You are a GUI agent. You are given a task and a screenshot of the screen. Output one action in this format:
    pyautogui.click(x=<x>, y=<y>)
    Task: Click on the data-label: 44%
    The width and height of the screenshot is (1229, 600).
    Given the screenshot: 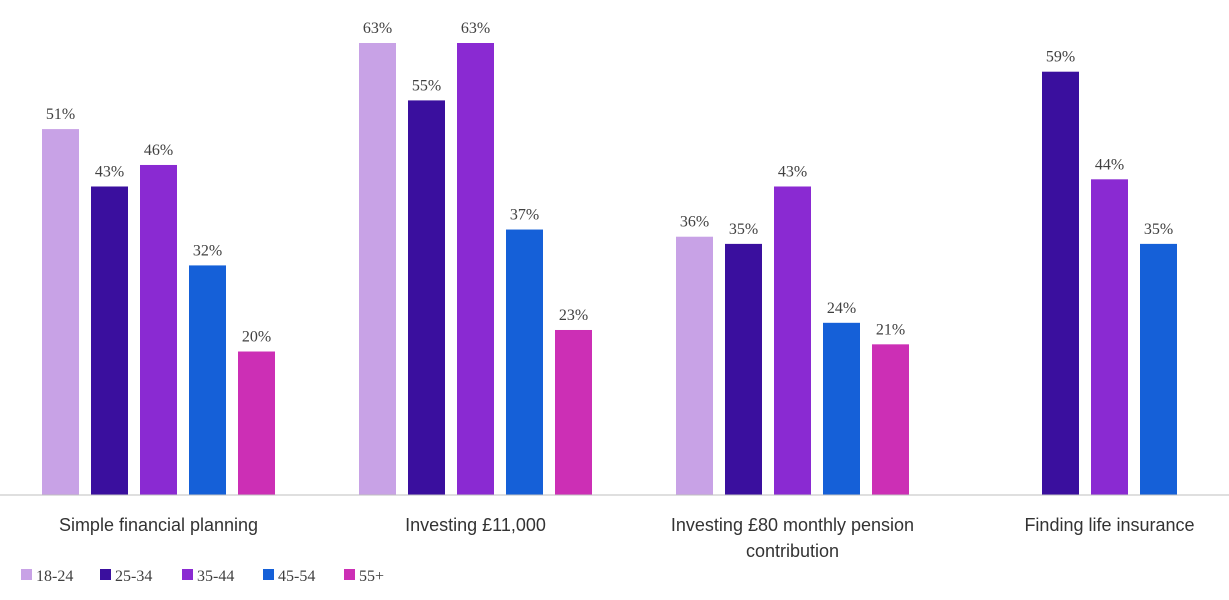 What is the action you would take?
    pyautogui.click(x=1109, y=164)
    